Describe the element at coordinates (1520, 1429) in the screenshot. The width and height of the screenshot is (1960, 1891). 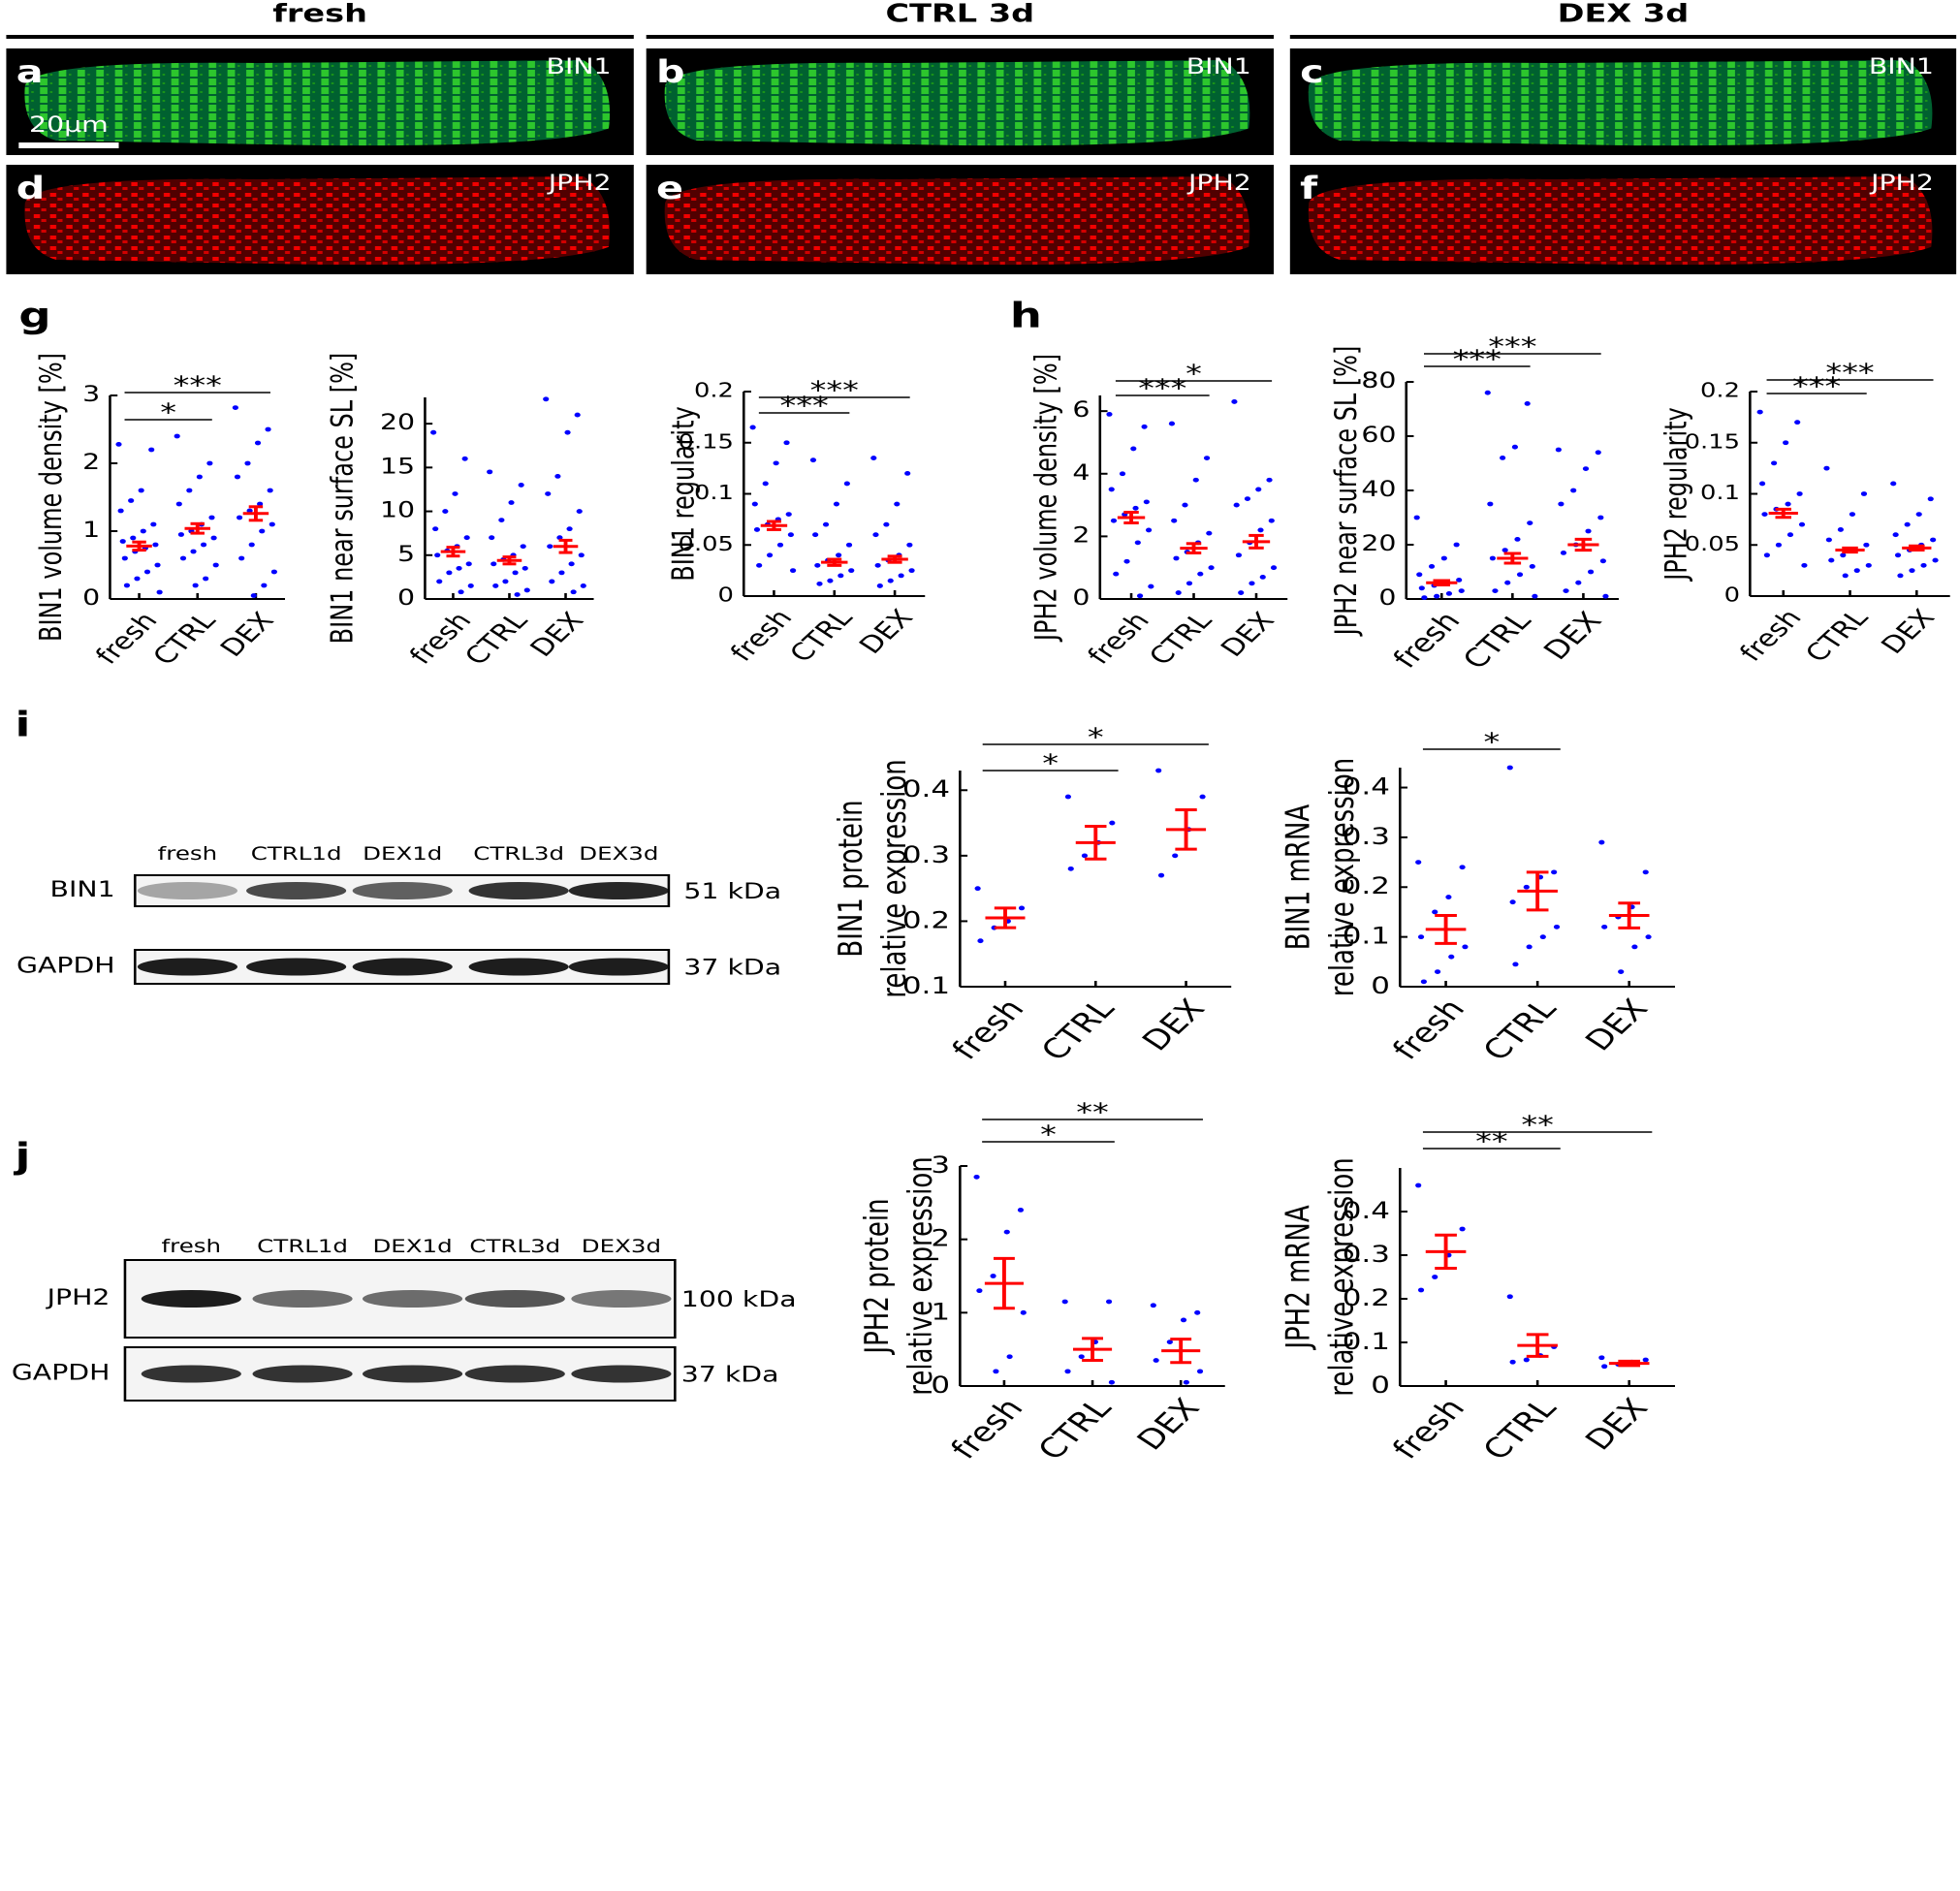
I see `x-tick-label: CTRL` at that location.